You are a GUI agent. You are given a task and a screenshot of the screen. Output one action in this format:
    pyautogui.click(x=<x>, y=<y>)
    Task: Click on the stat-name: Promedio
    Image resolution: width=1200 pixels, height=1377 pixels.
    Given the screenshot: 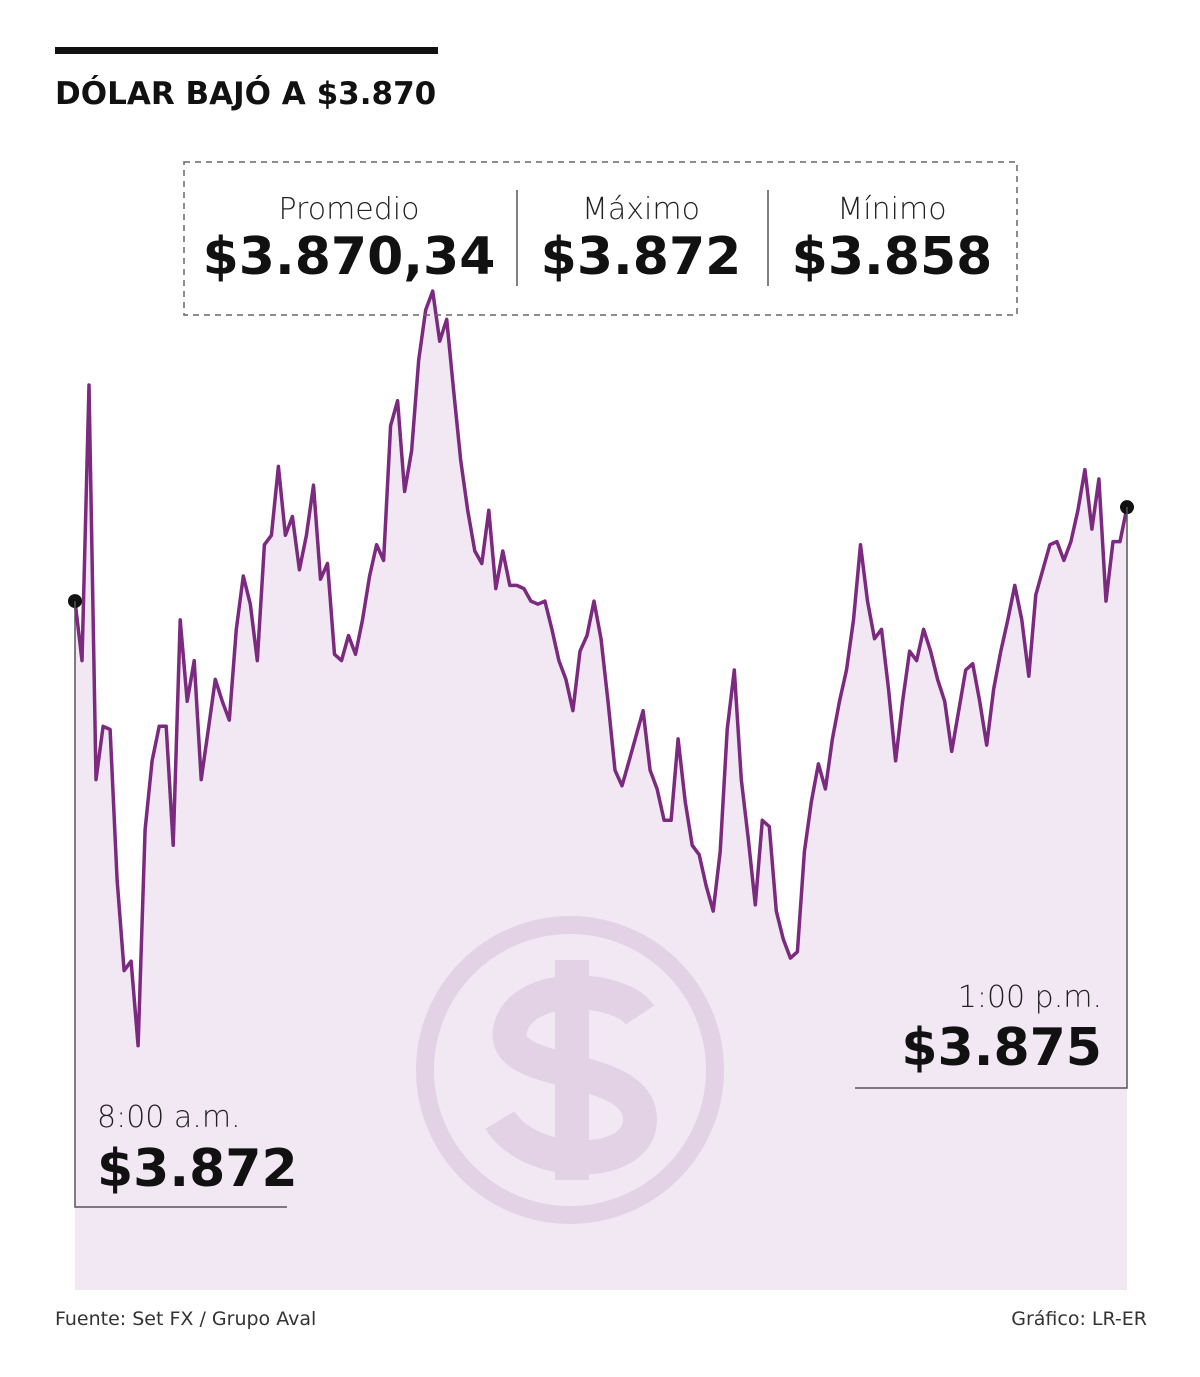 What is the action you would take?
    pyautogui.click(x=348, y=209)
    